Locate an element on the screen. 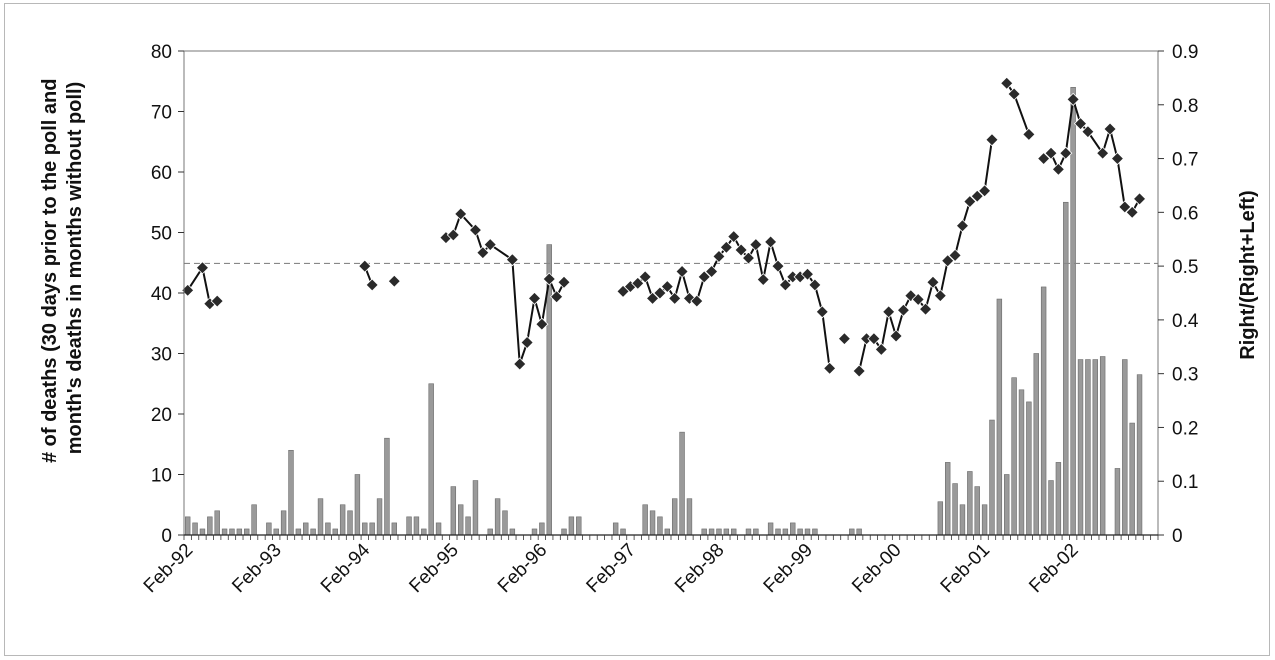 This screenshot has height=660, width=1275. x-tick-label-5: Feb-97 is located at coordinates (611, 568).